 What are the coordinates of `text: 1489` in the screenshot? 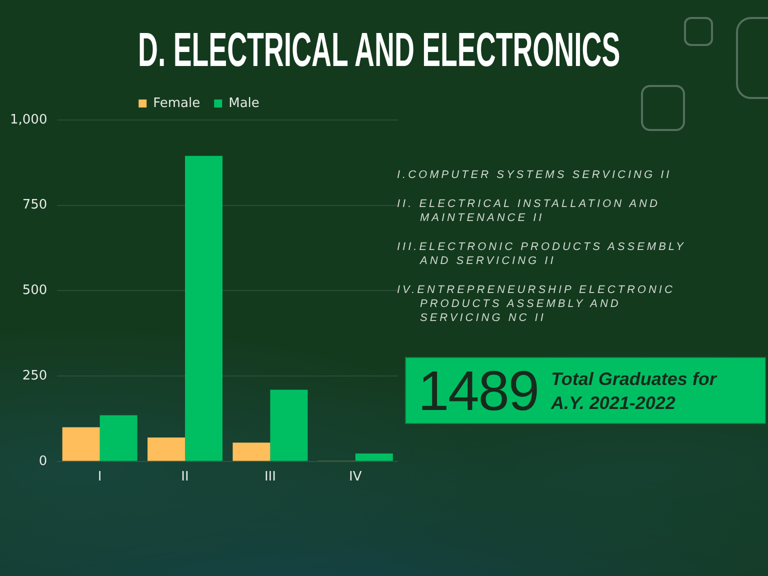 It's located at (478, 390).